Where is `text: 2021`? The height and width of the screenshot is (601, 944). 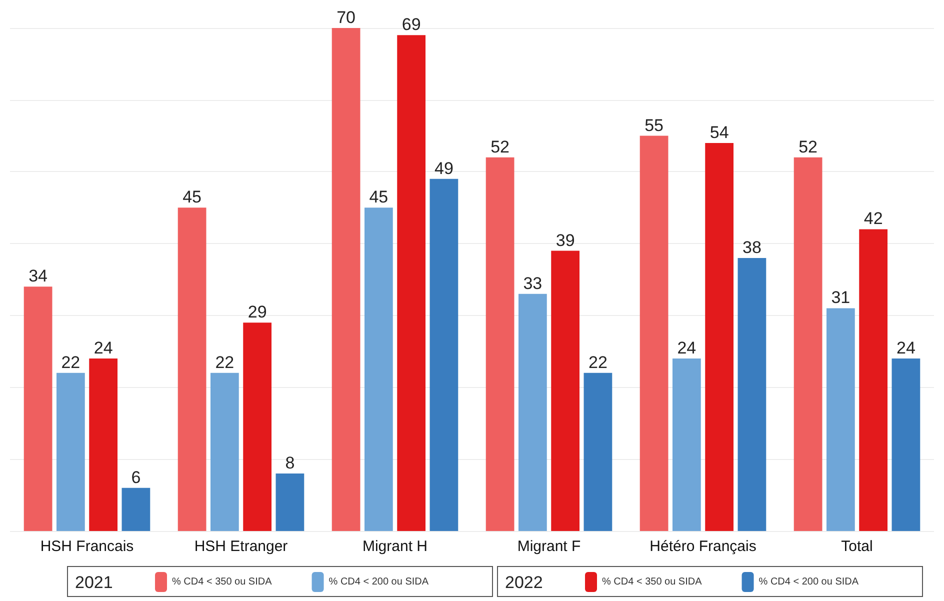 text: 2021 is located at coordinates (94, 582).